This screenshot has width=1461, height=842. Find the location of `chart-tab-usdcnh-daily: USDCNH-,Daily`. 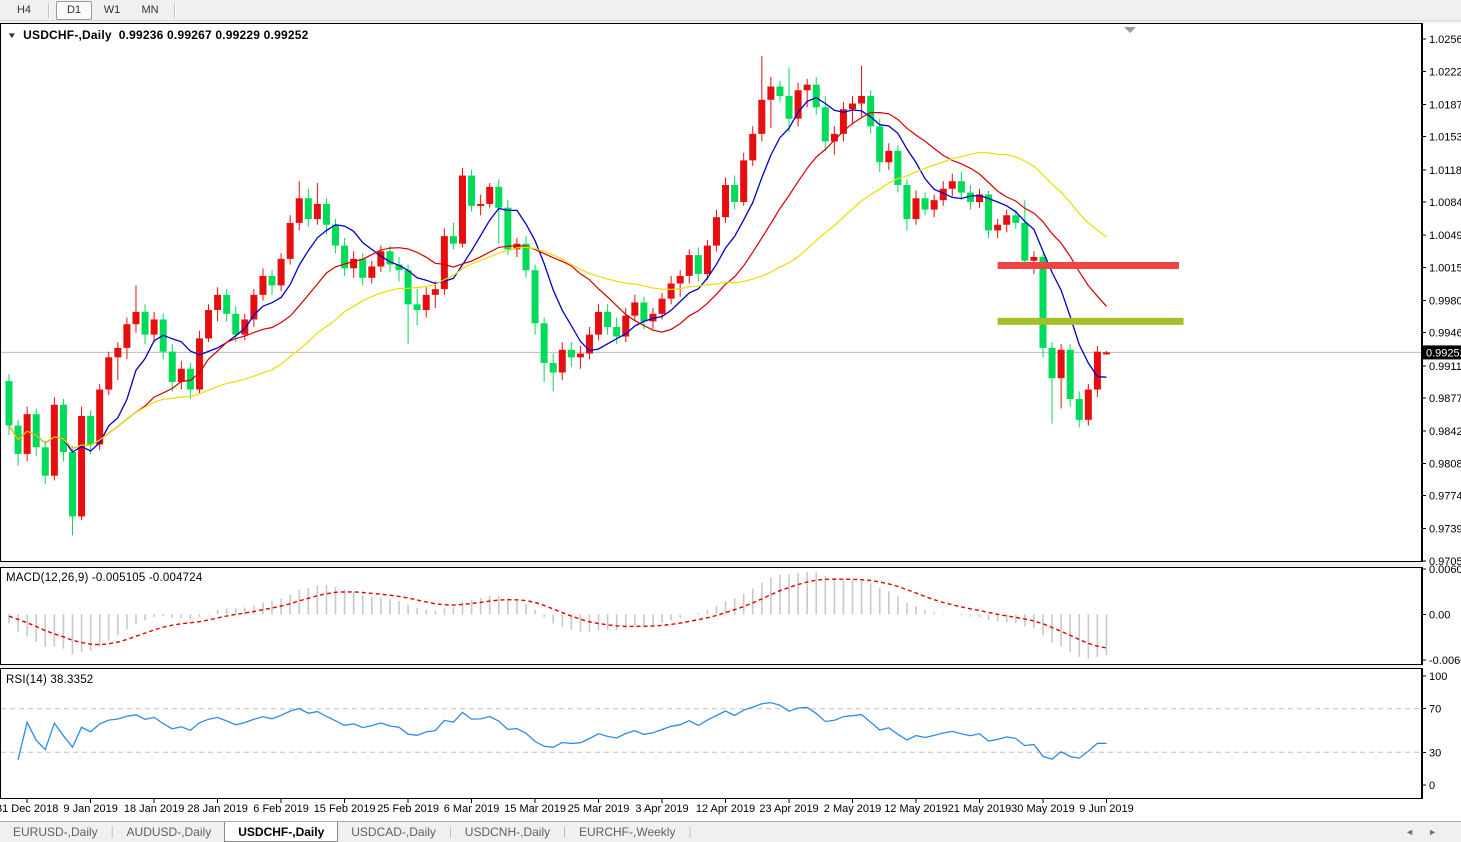

chart-tab-usdcnh-daily: USDCNH-,Daily is located at coordinates (507, 832).